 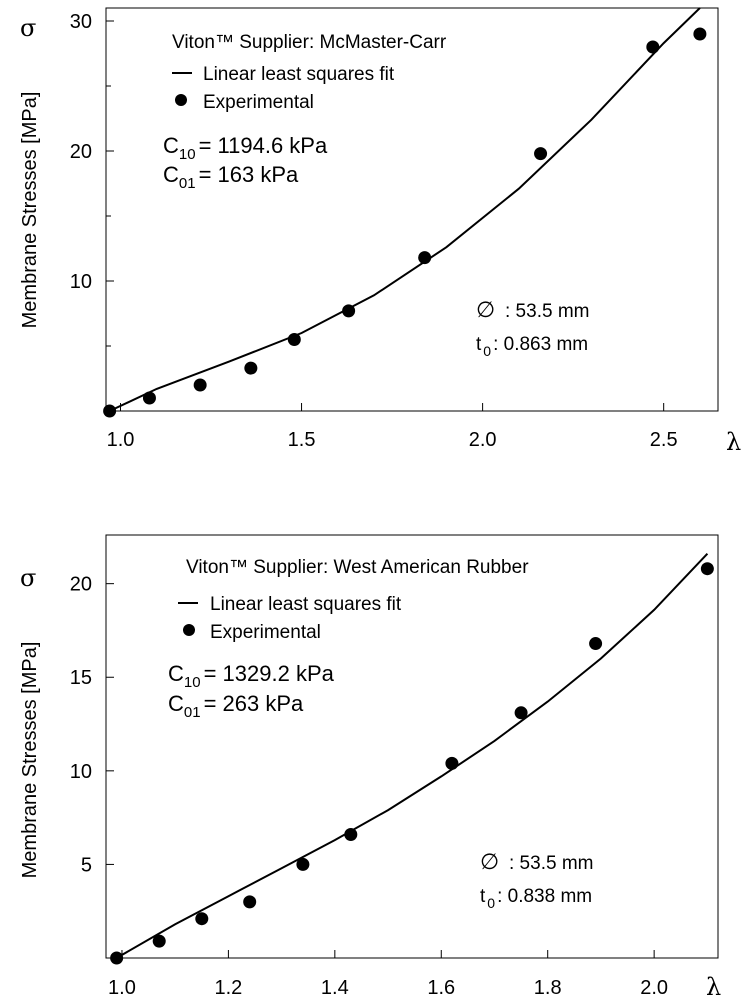 What do you see at coordinates (228, 988) in the screenshot?
I see `x-tick-label: 1.2` at bounding box center [228, 988].